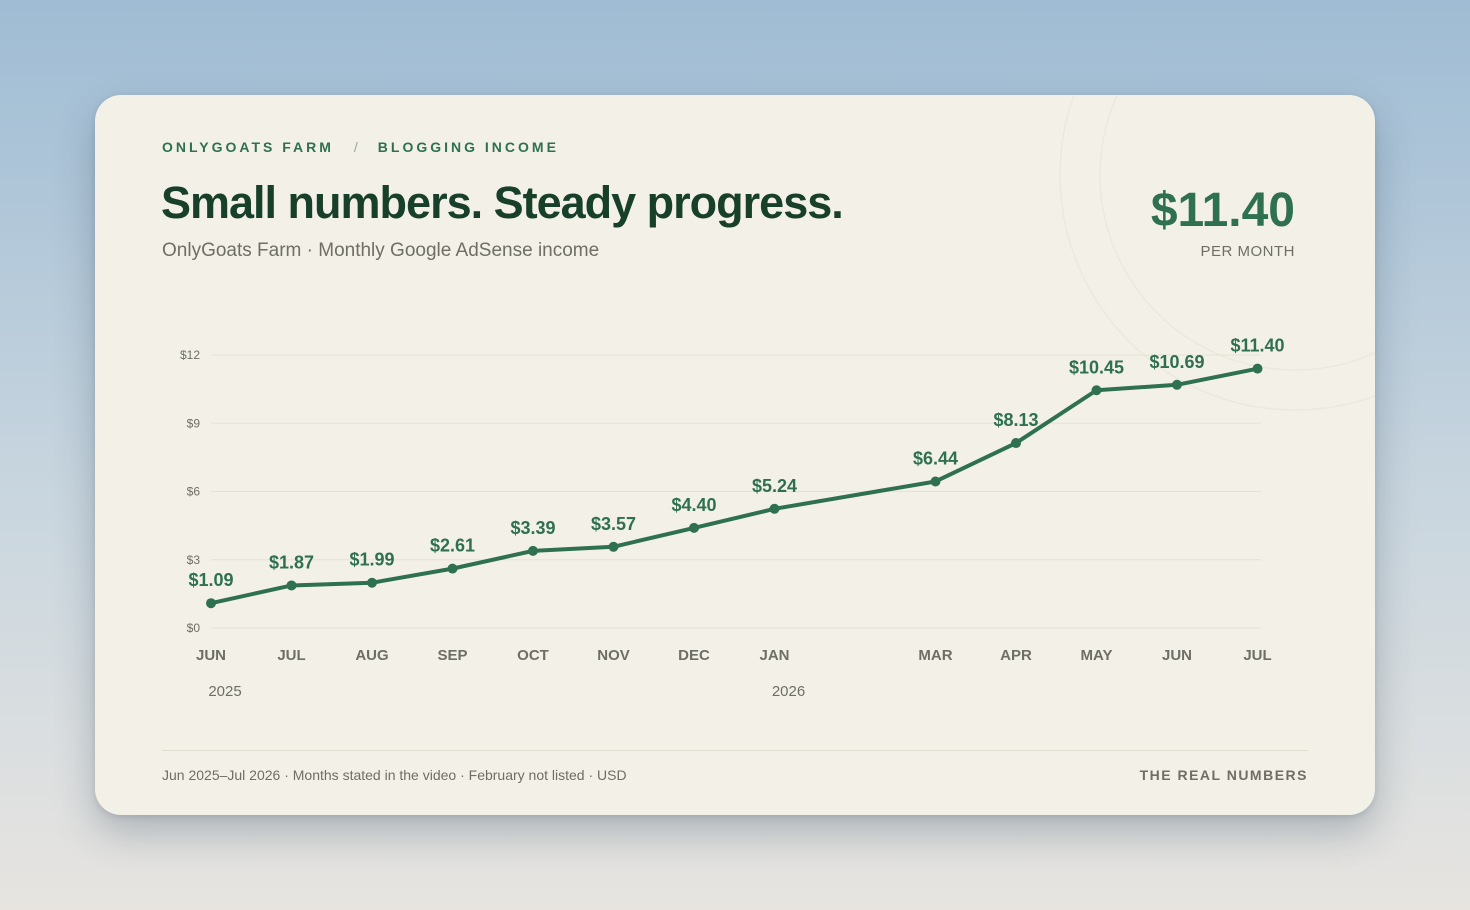 The height and width of the screenshot is (910, 1470). I want to click on data-value-label: $4.40, so click(693, 505).